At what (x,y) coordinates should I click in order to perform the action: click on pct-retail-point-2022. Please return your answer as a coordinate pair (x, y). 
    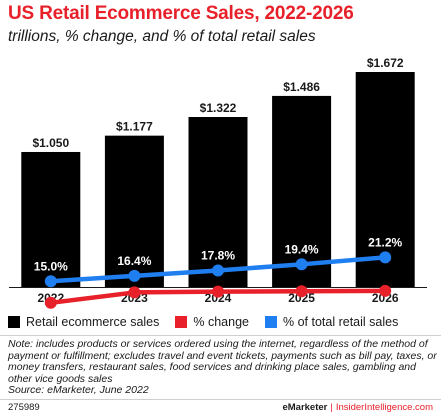
    Looking at the image, I should click on (50, 281).